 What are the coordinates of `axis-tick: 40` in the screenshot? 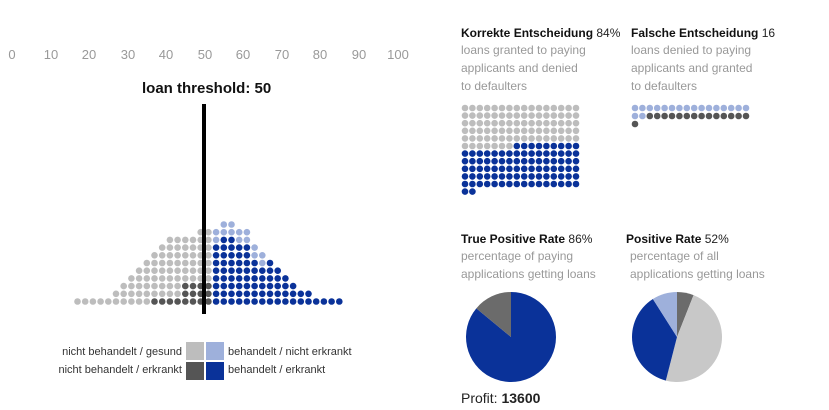 It's located at (166, 54).